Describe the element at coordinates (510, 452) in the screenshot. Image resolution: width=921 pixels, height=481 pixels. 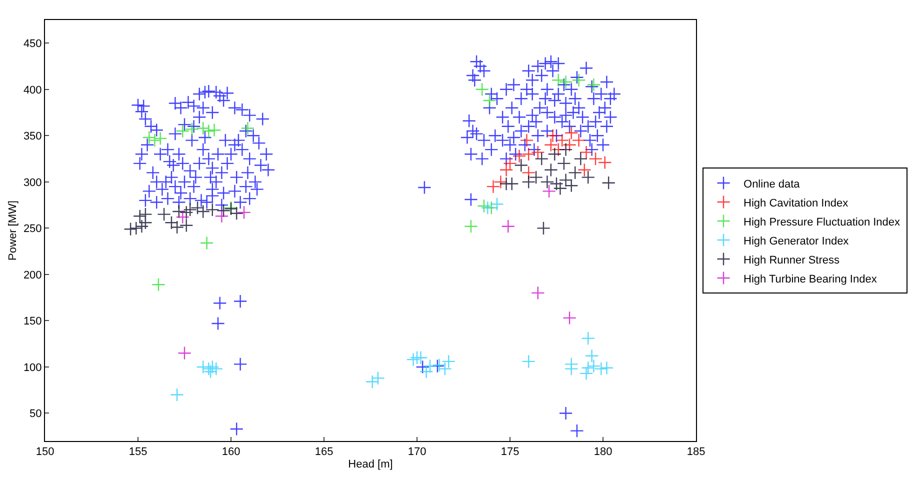
I see `x-tick-label: 175` at that location.